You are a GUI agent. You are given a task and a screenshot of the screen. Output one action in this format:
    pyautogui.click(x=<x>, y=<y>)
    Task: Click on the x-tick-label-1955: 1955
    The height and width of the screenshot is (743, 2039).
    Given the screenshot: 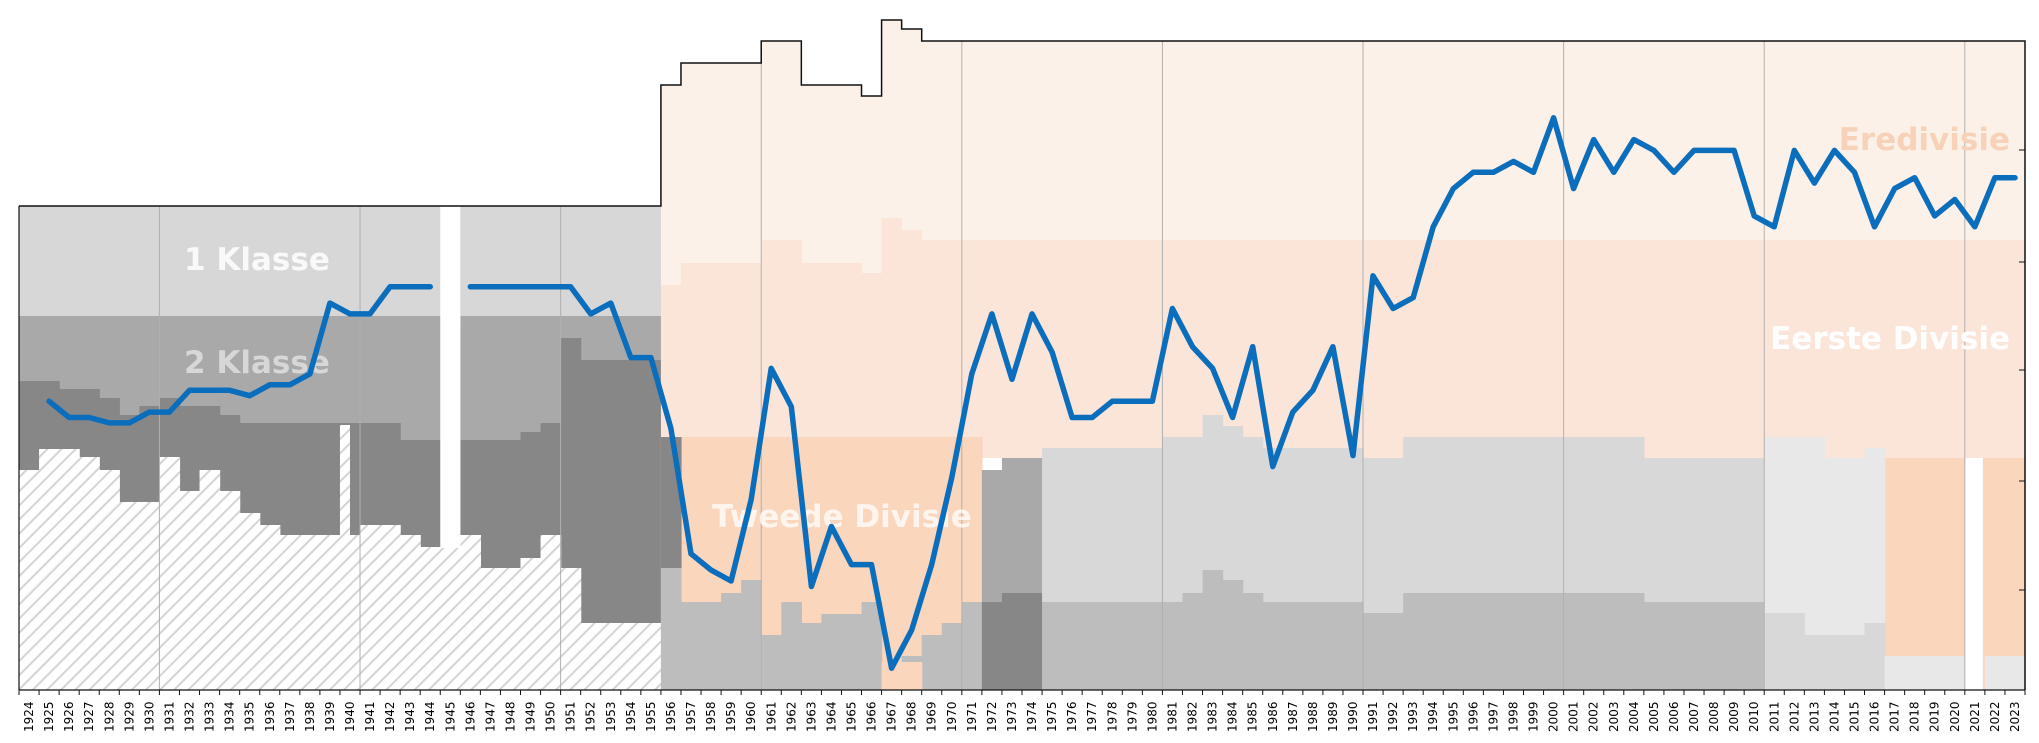 What is the action you would take?
    pyautogui.click(x=651, y=716)
    